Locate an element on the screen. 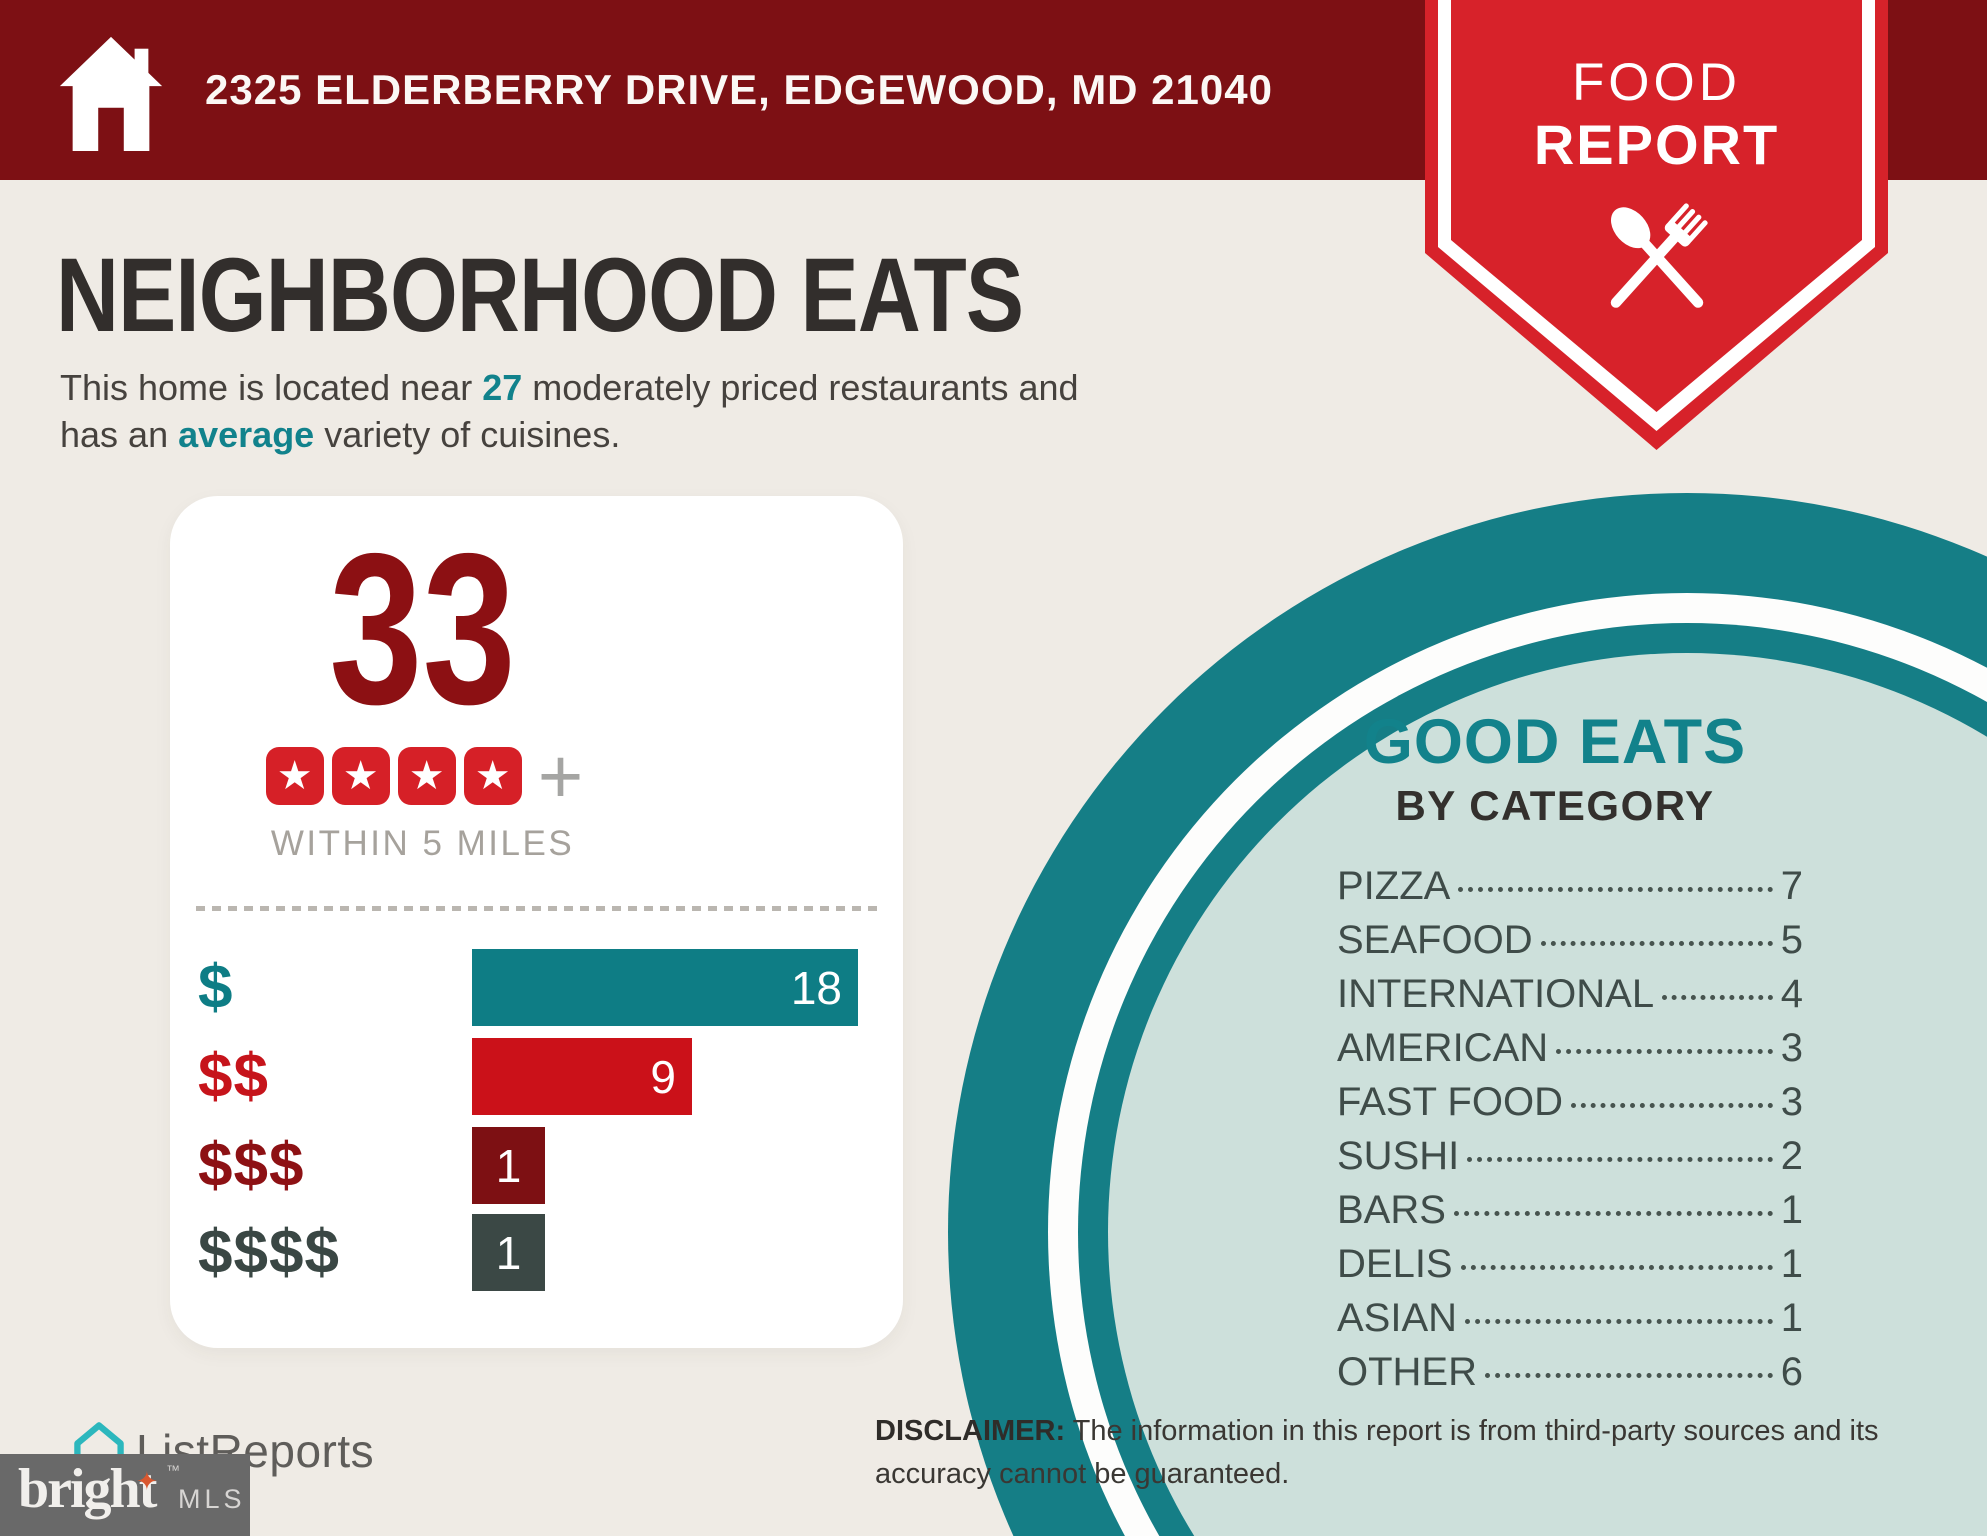 This screenshot has height=1536, width=1987. by-category-subheading: BY CATEGORY is located at coordinates (1555, 805).